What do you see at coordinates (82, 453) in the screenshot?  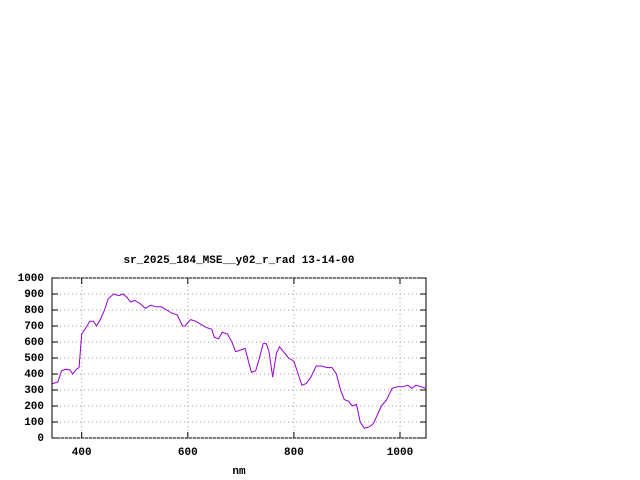 I see `x-tick-label: 400` at bounding box center [82, 453].